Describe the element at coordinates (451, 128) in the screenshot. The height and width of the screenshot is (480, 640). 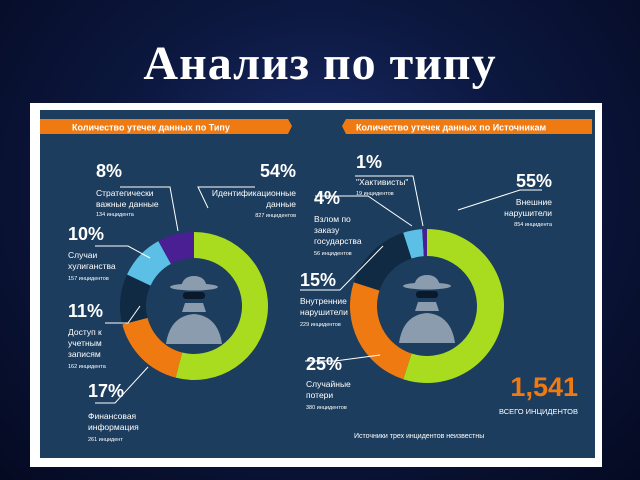
I see `right-header: Количество утечек данных по Источникам` at that location.